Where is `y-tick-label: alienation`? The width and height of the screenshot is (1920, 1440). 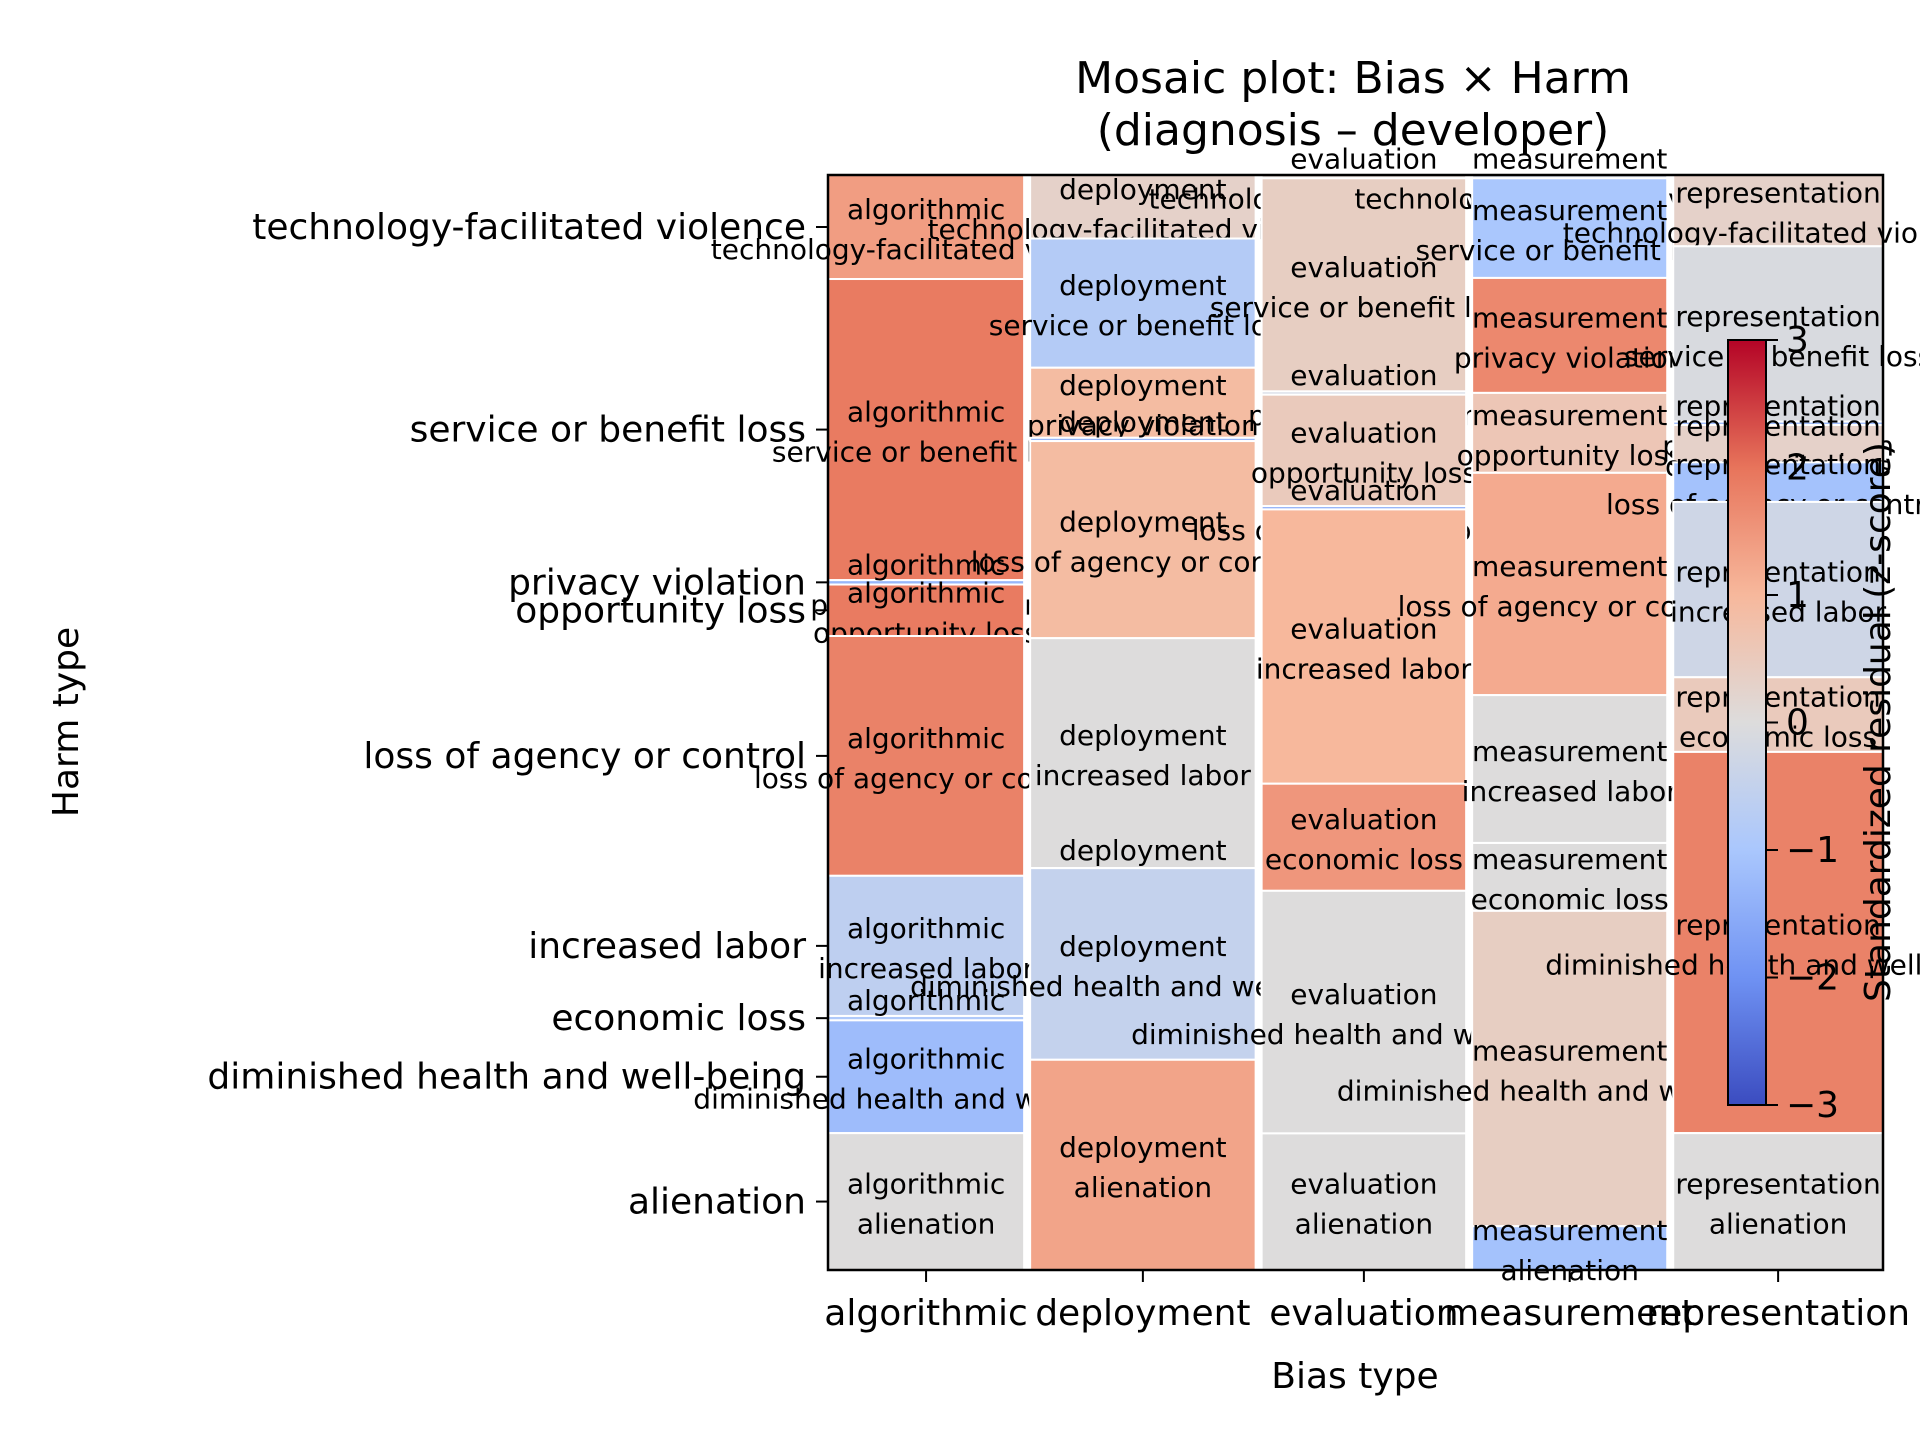
y-tick-label: alienation is located at coordinates (717, 1202).